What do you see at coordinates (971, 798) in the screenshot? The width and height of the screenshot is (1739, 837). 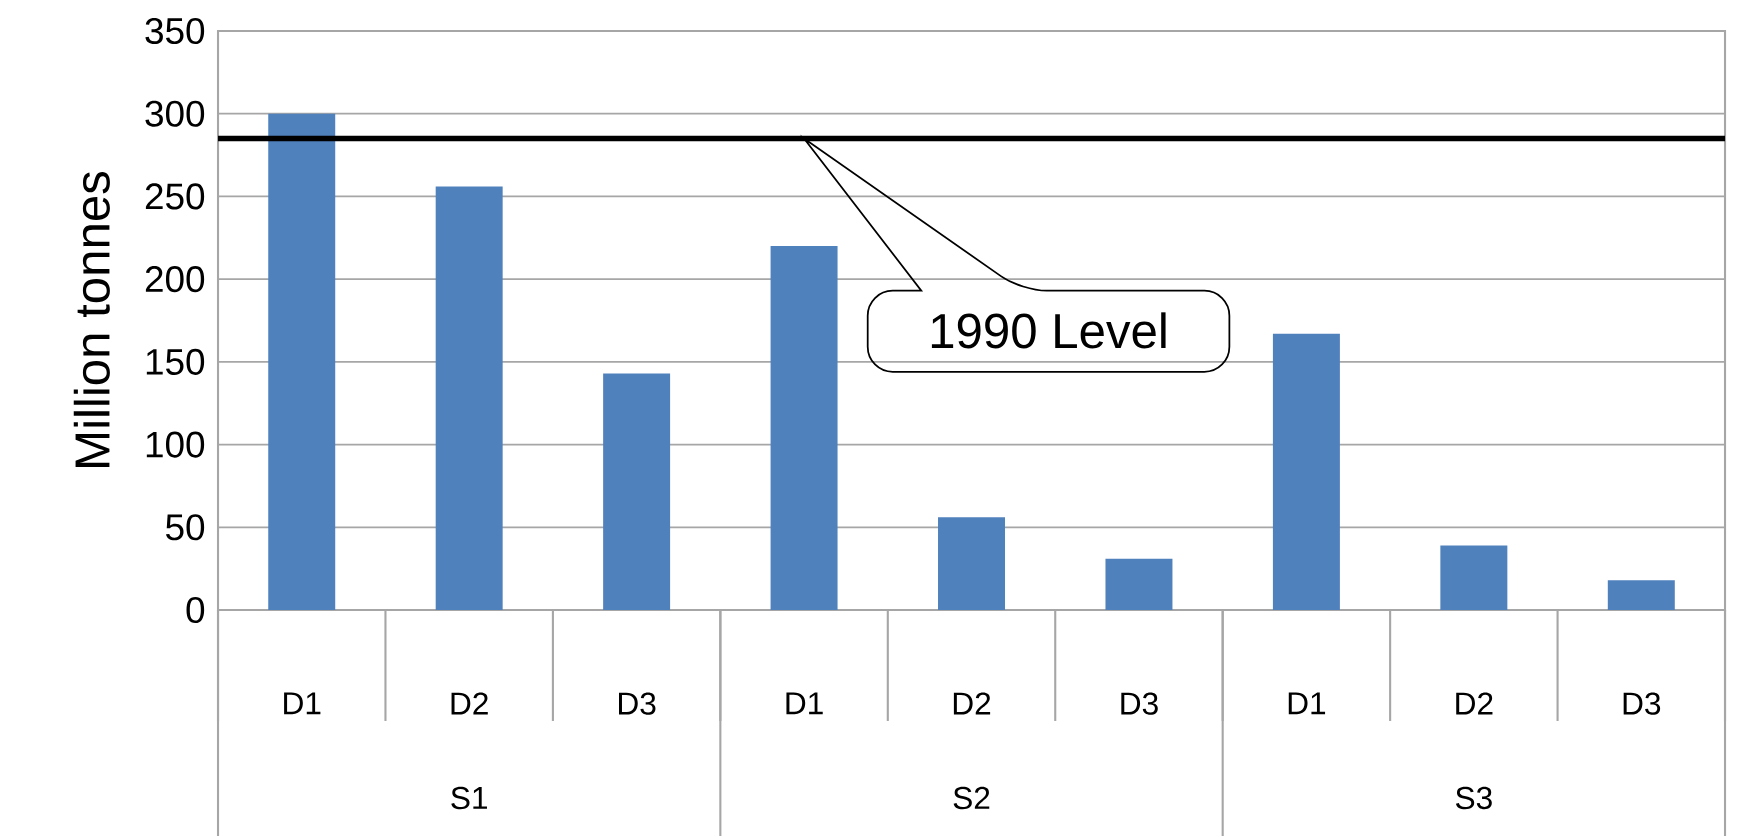 I see `text: S2` at bounding box center [971, 798].